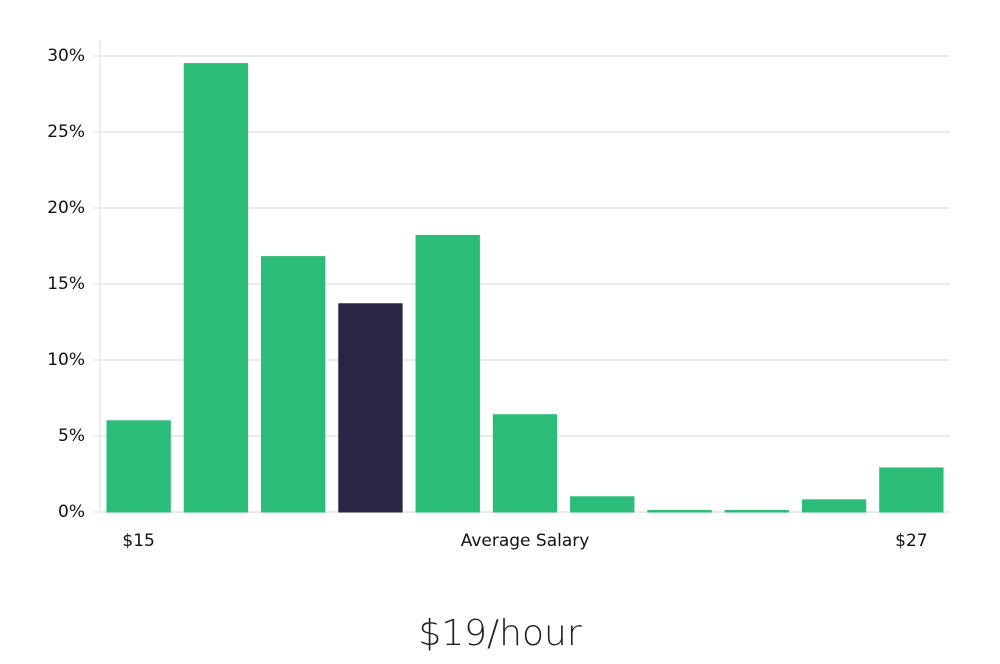 This screenshot has width=1000, height=664. Describe the element at coordinates (71, 436) in the screenshot. I see `y-tick-label: 5%` at that location.